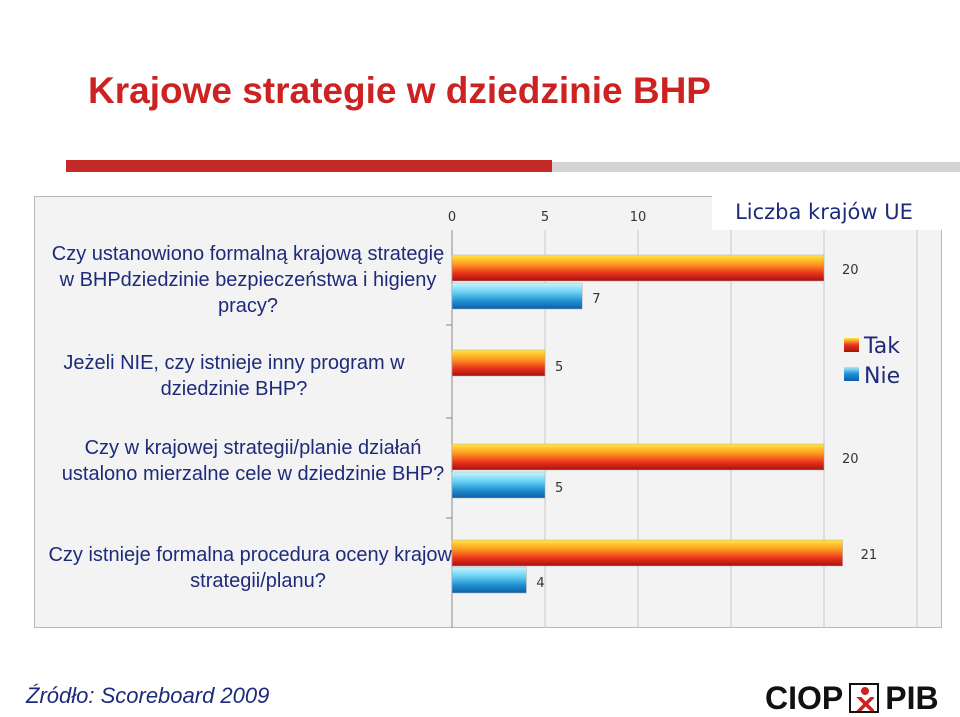 This screenshot has width=960, height=717. Describe the element at coordinates (869, 555) in the screenshot. I see `data-label-tak: 21` at that location.